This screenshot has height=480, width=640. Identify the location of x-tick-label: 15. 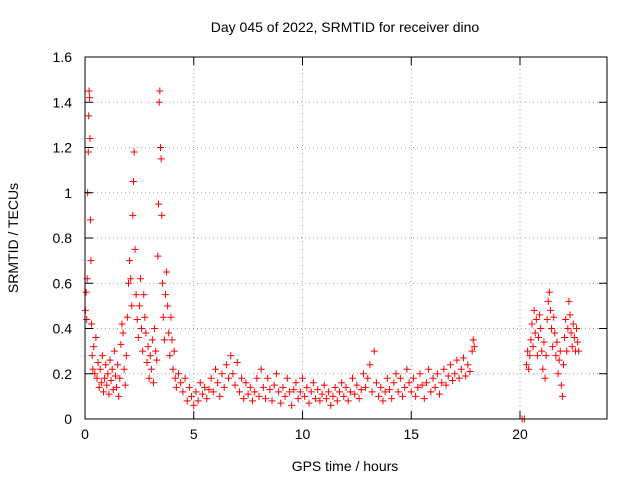
(411, 434).